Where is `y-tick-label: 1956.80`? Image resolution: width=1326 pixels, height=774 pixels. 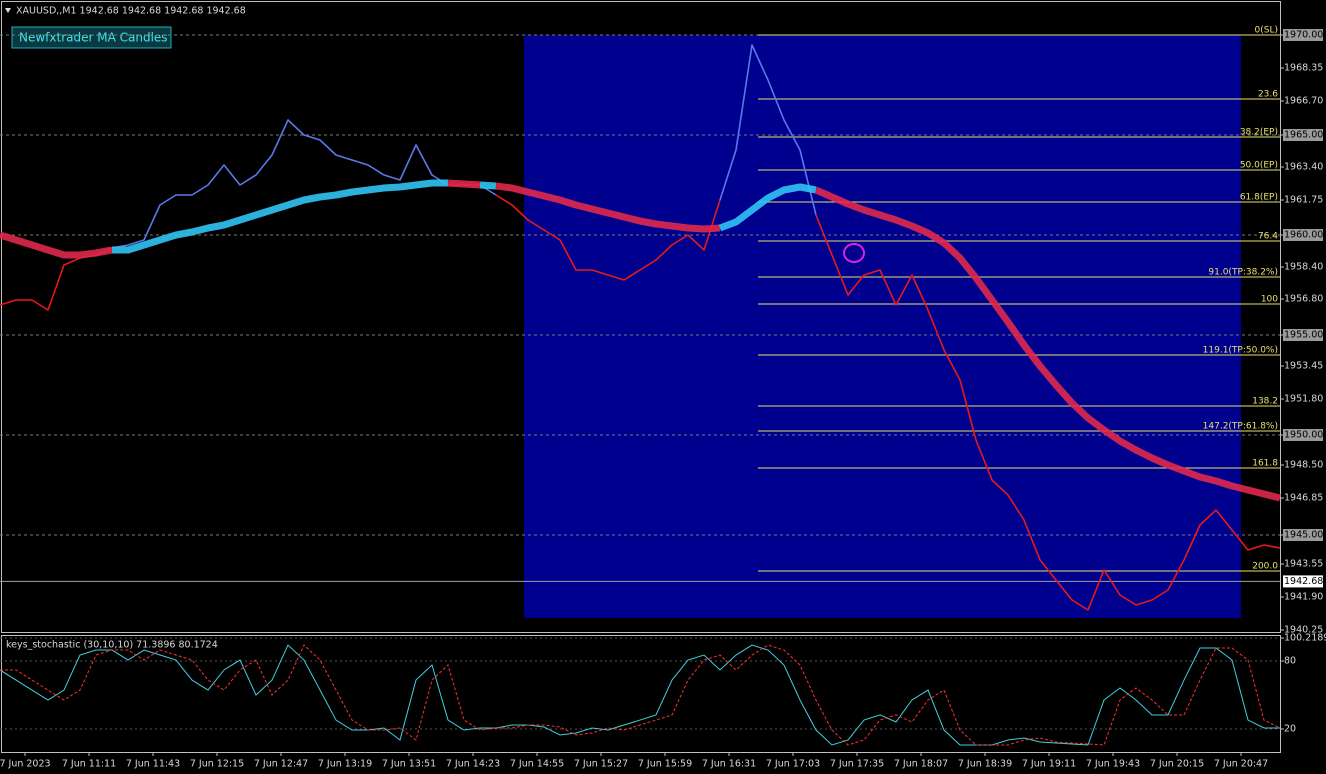 y-tick-label: 1956.80 is located at coordinates (1303, 299).